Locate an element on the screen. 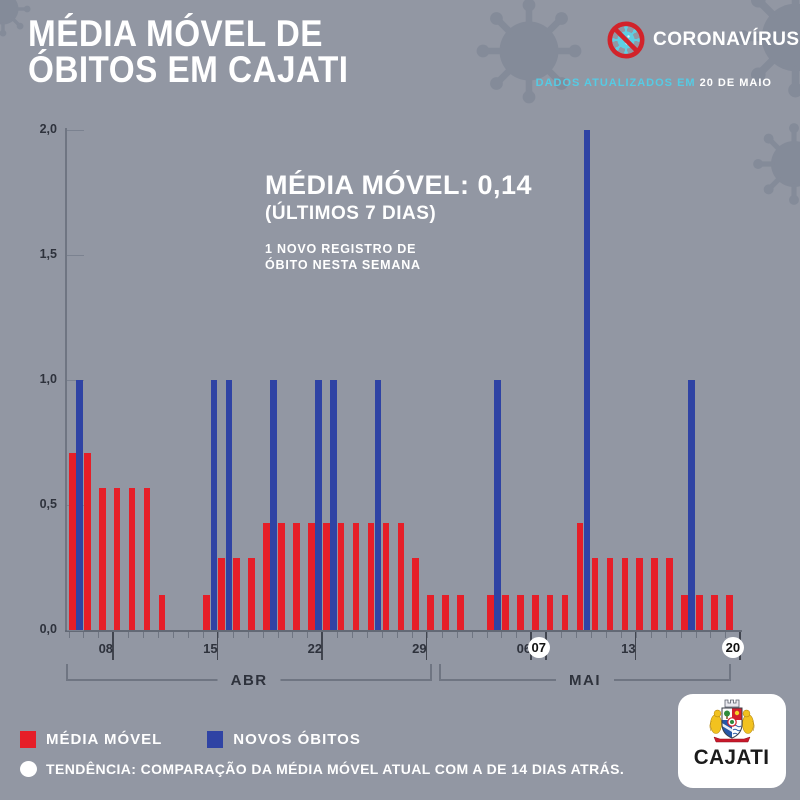 The image size is (800, 800). bar-media-movel-17/MAI is located at coordinates (684, 612).